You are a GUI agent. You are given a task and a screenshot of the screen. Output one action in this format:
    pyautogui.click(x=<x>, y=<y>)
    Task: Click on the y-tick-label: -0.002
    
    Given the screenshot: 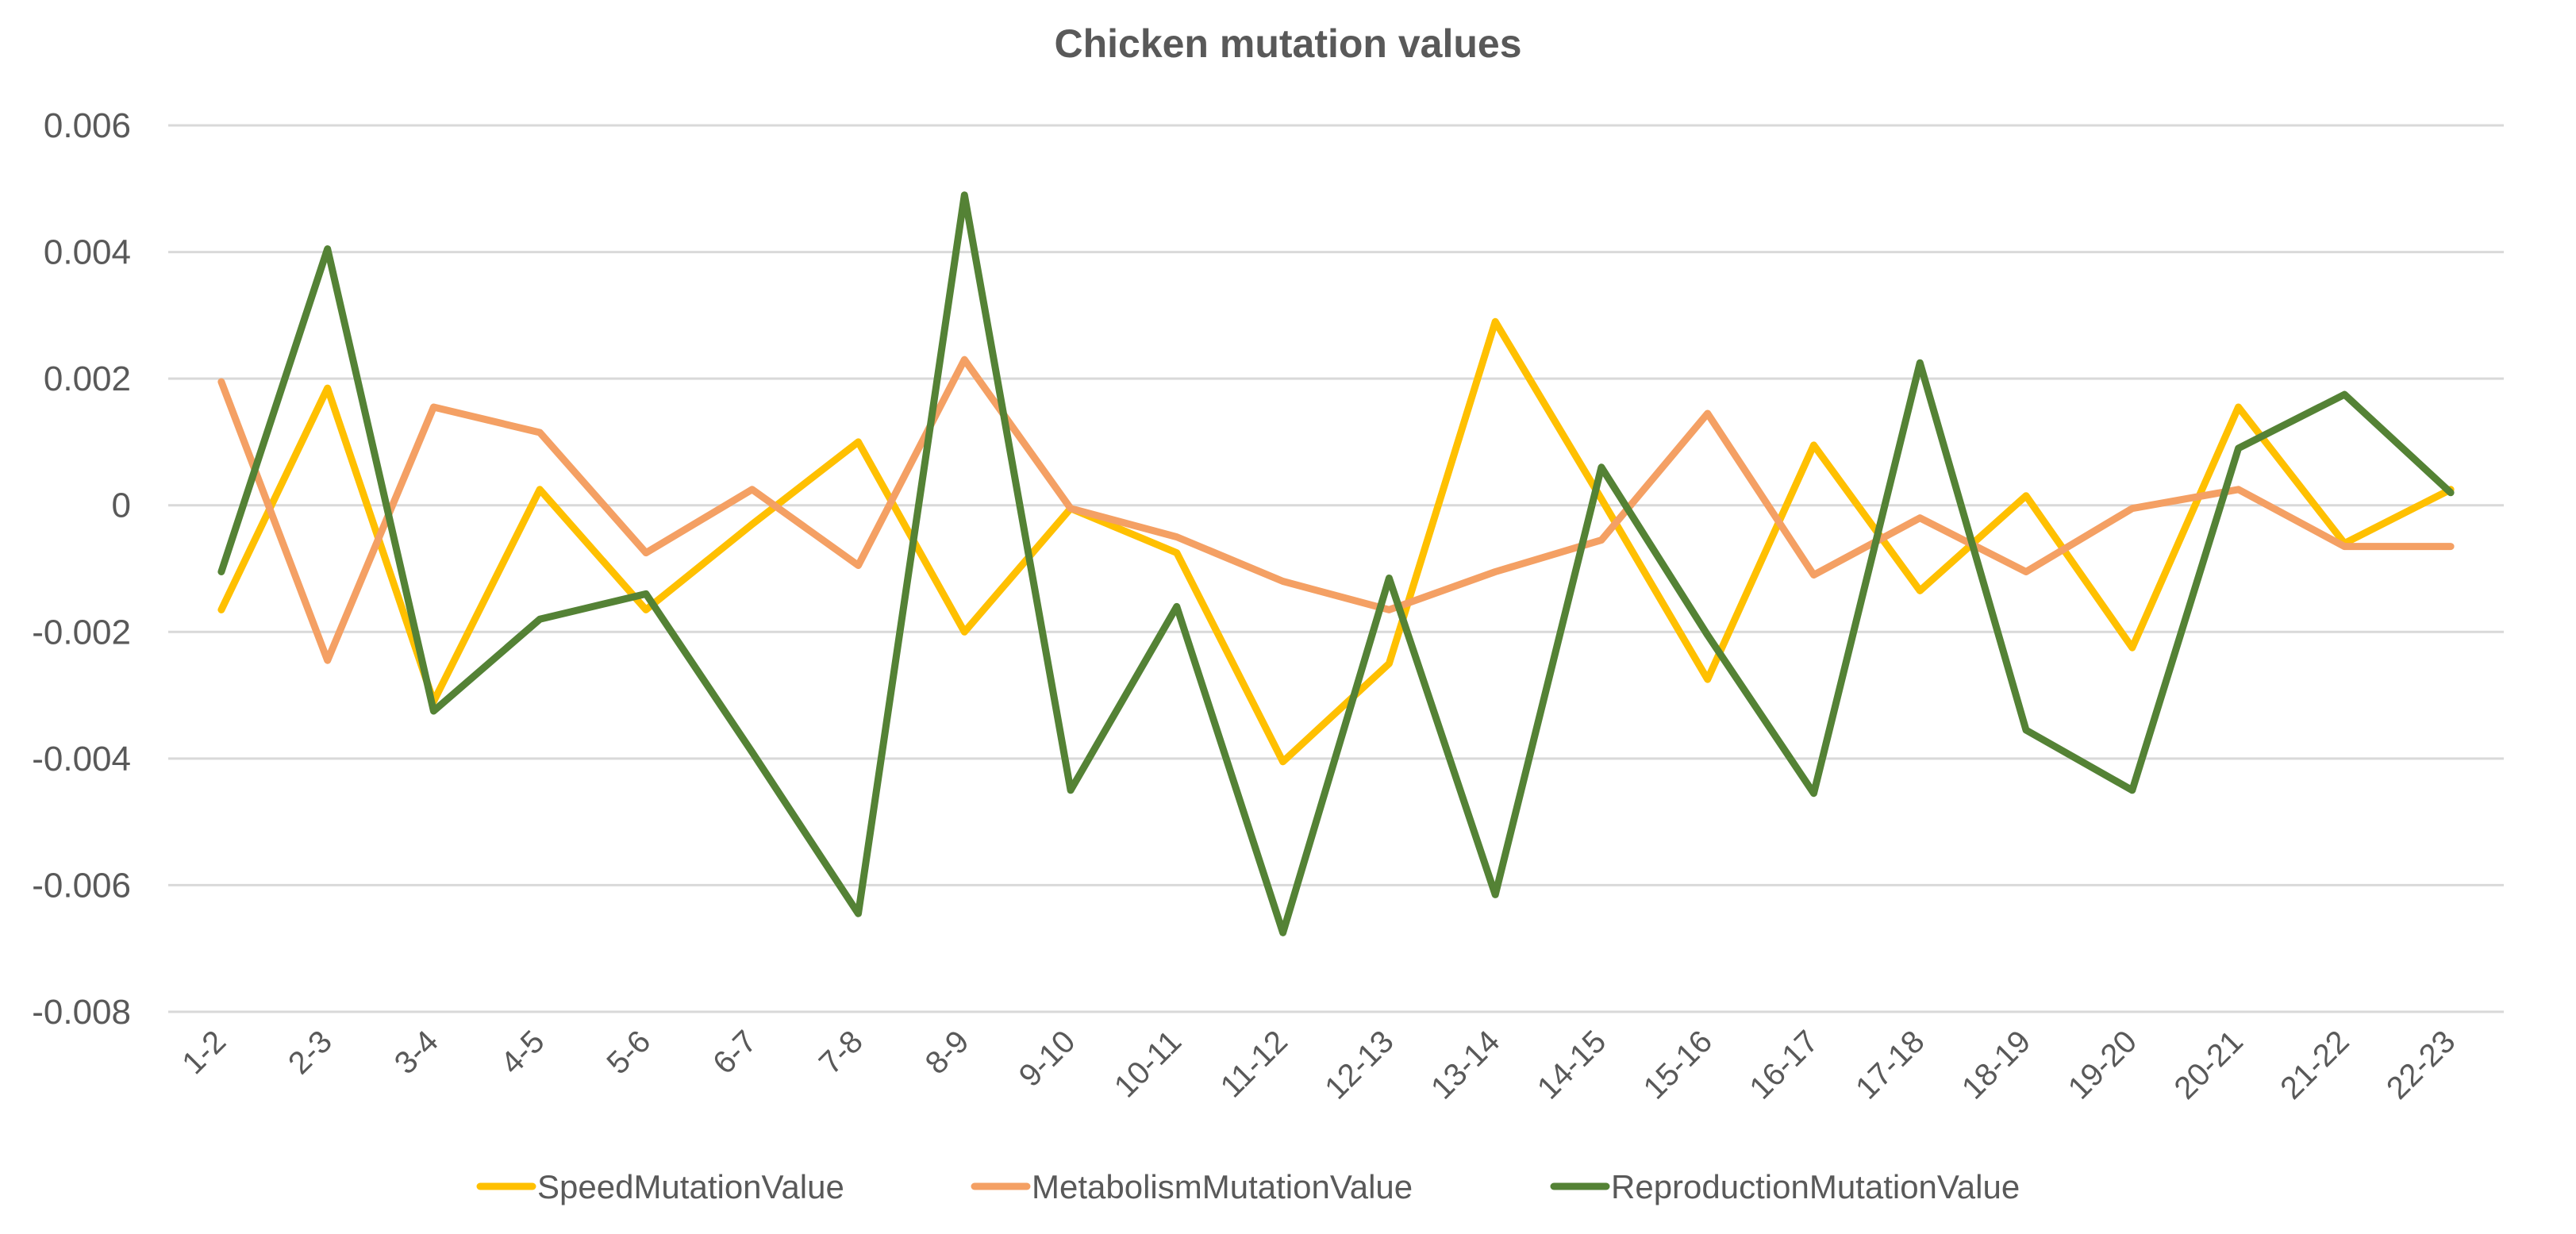 What is the action you would take?
    pyautogui.click(x=81, y=632)
    